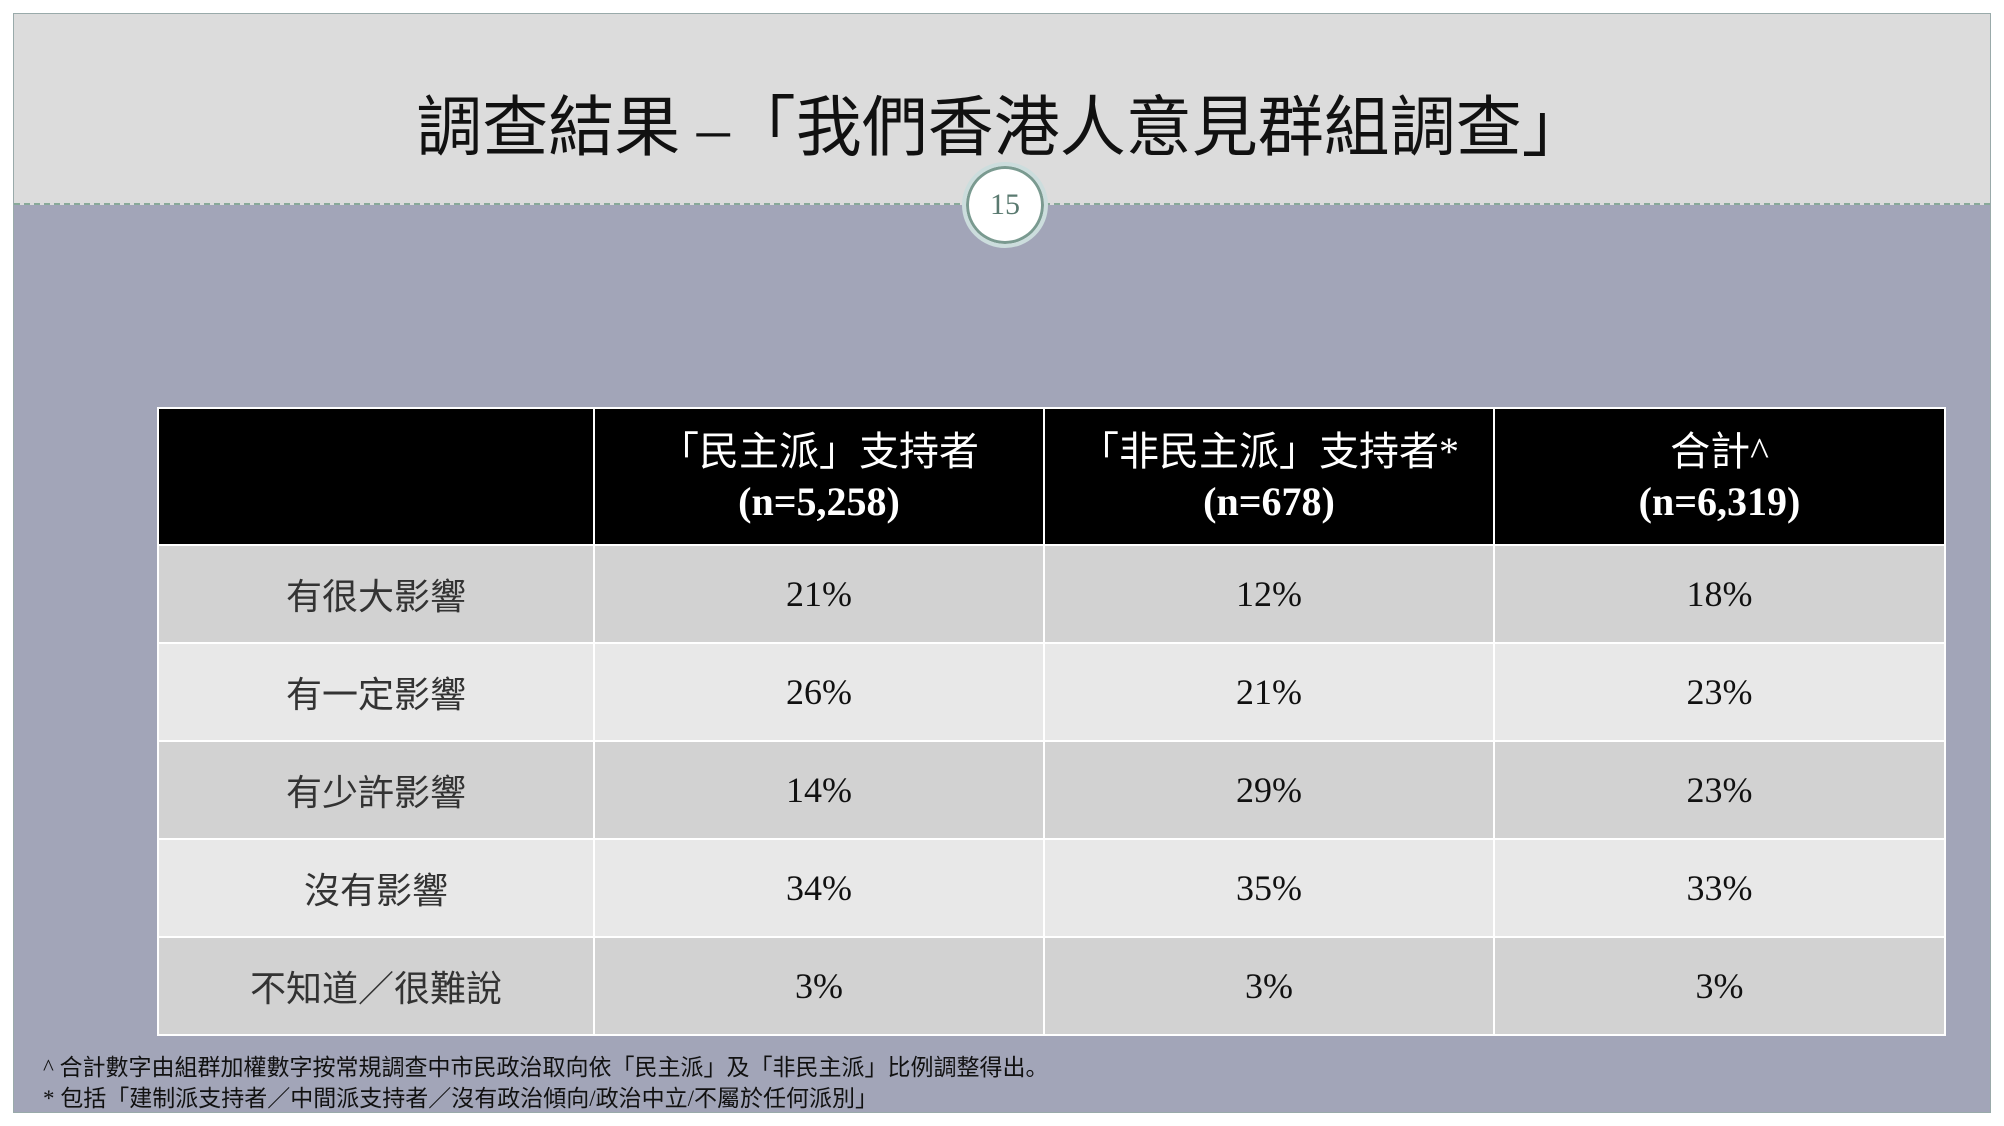  What do you see at coordinates (461, 1098) in the screenshot?
I see `footnote: * 包括「建制派支持者／中間派支持者／沒有政治傾向/政治中立/不屬於任何派別」` at bounding box center [461, 1098].